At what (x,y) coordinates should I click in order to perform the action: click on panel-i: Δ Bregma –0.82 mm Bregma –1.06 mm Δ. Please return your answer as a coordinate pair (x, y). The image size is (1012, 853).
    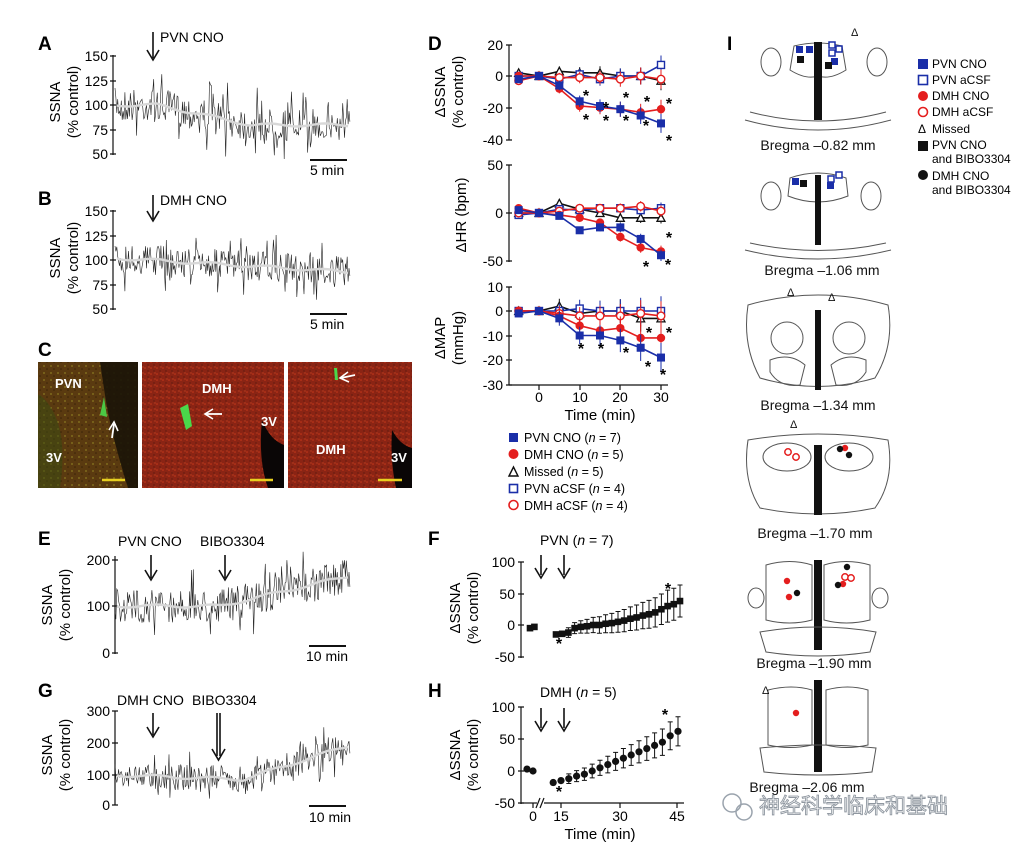
    Looking at the image, I should click on (818, 411).